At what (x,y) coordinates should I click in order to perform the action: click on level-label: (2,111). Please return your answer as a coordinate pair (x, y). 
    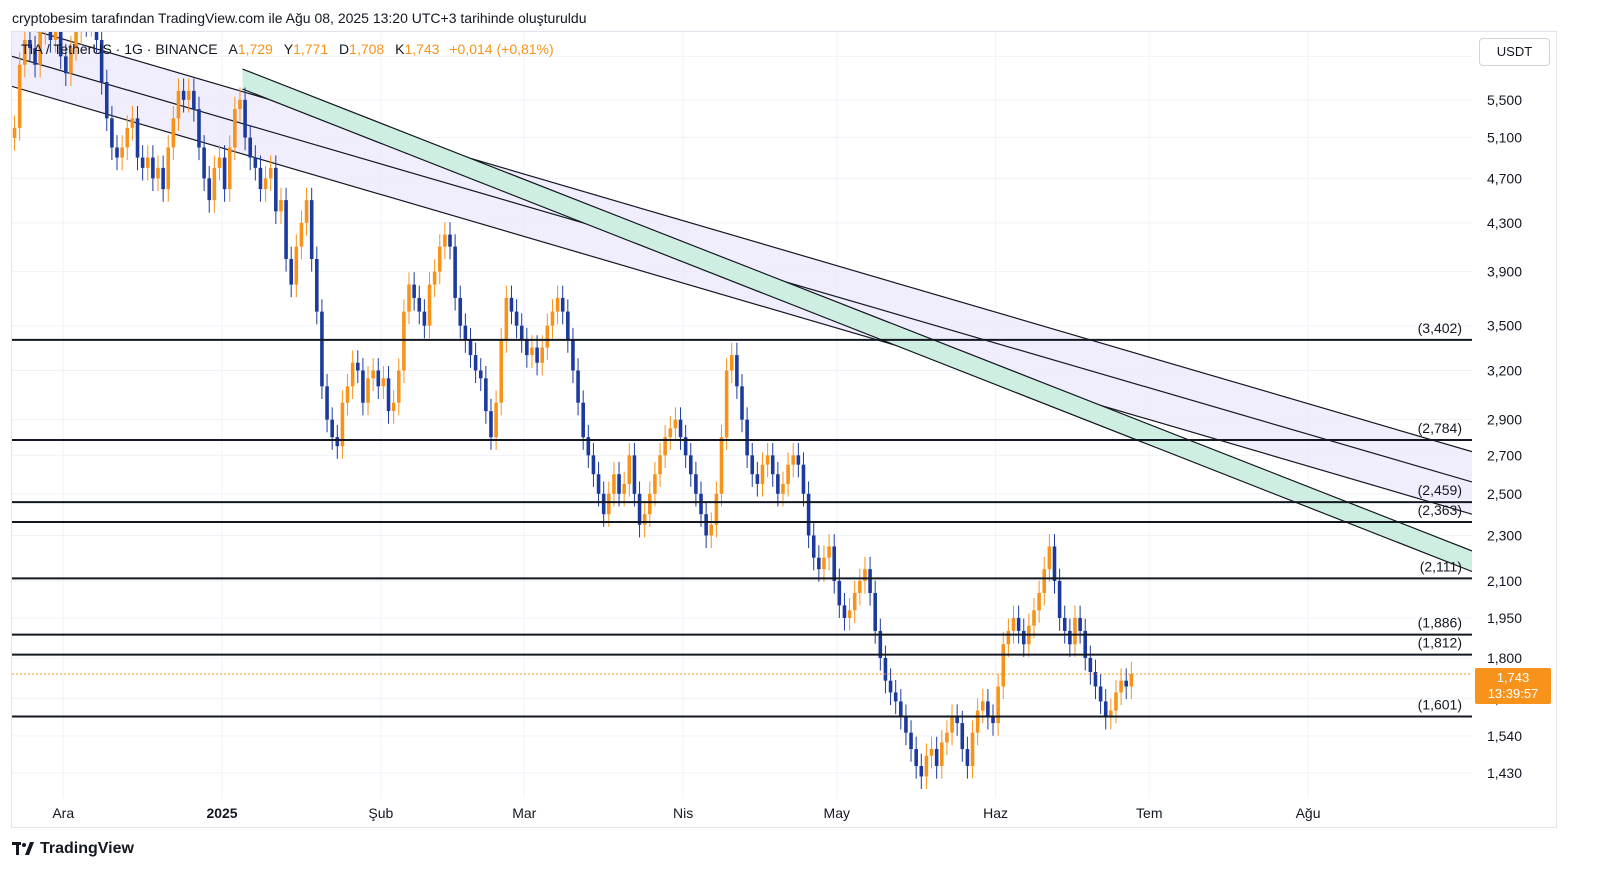
    Looking at the image, I should click on (1441, 566).